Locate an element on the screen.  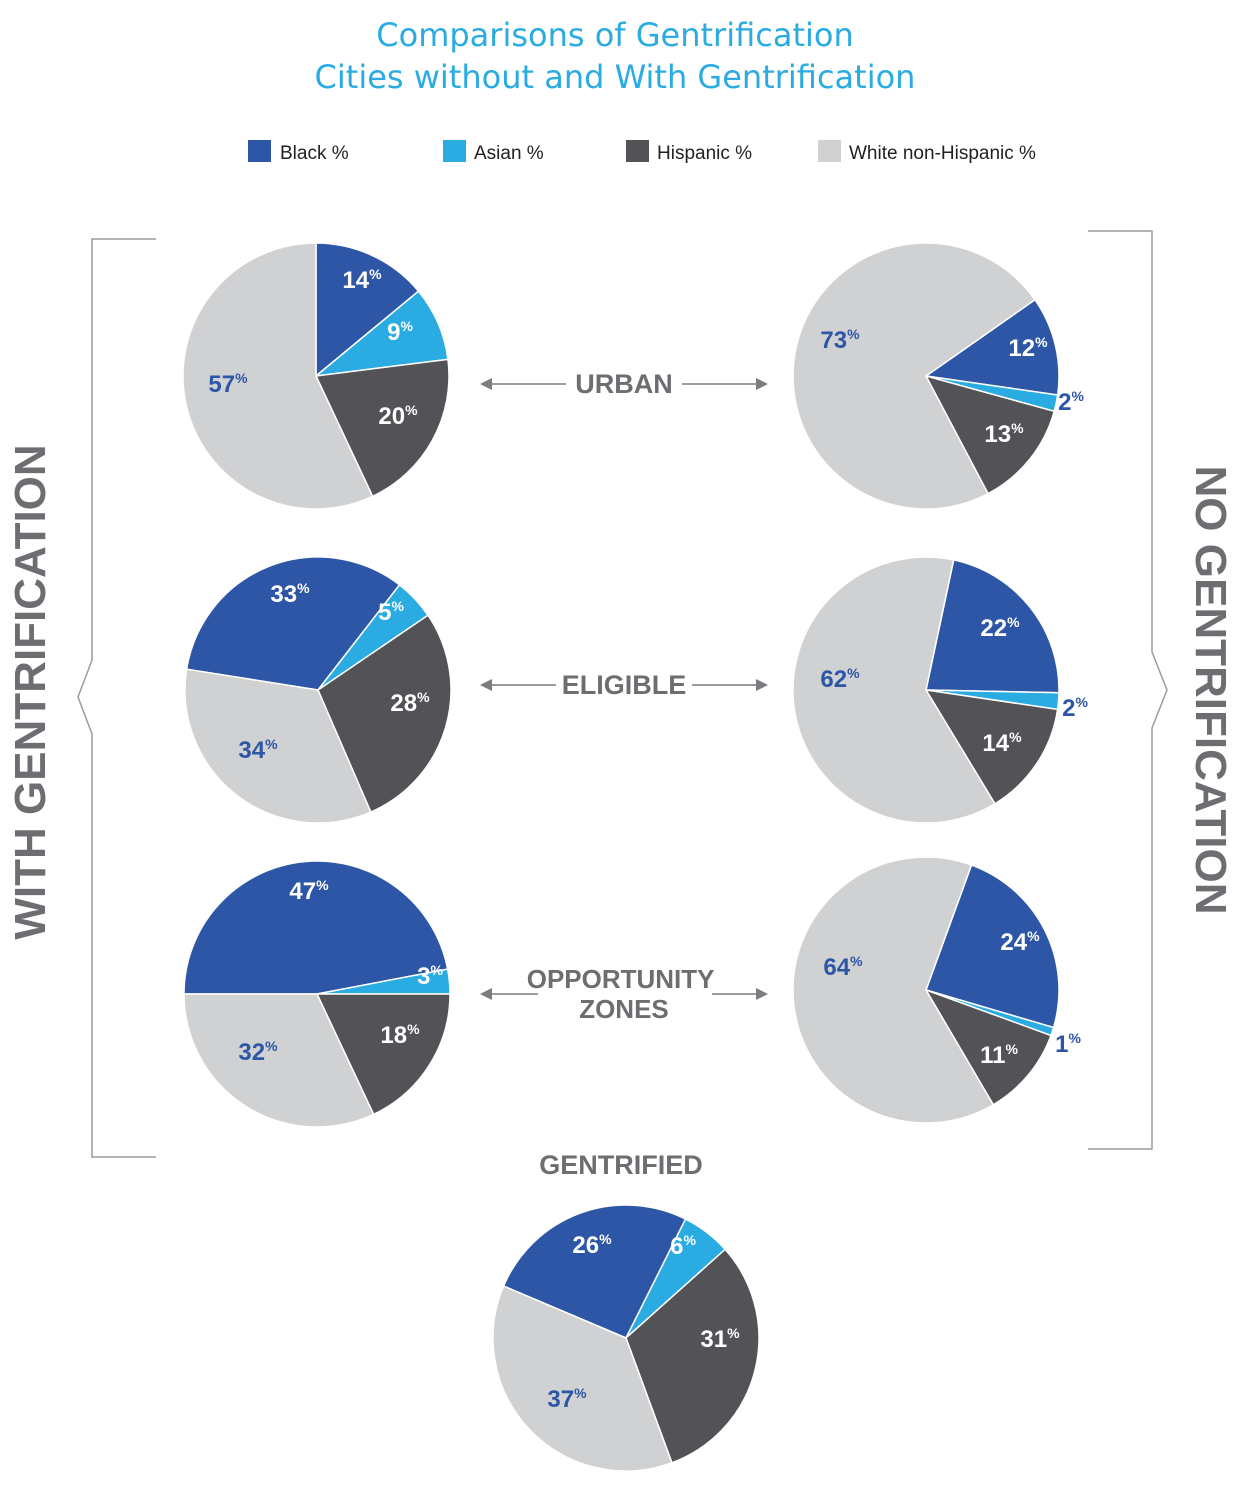
pie-data-label-hispanic: 28% is located at coordinates (410, 703).